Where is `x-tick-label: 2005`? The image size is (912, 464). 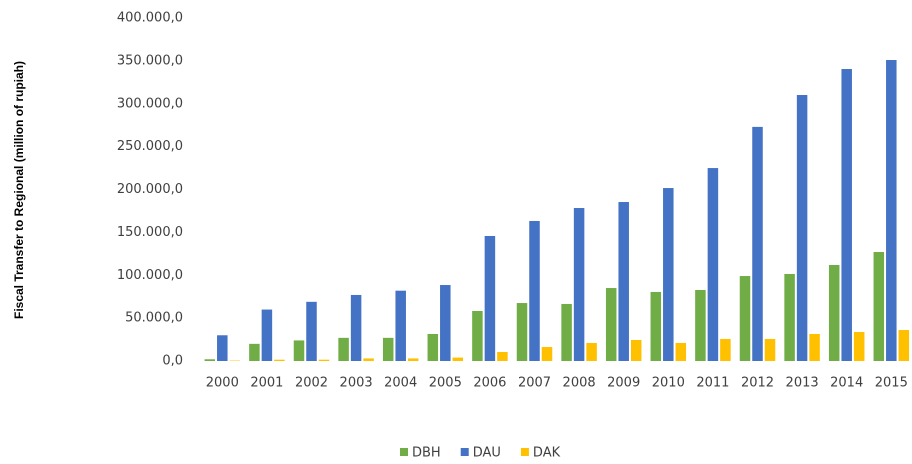 x-tick-label: 2005 is located at coordinates (445, 383).